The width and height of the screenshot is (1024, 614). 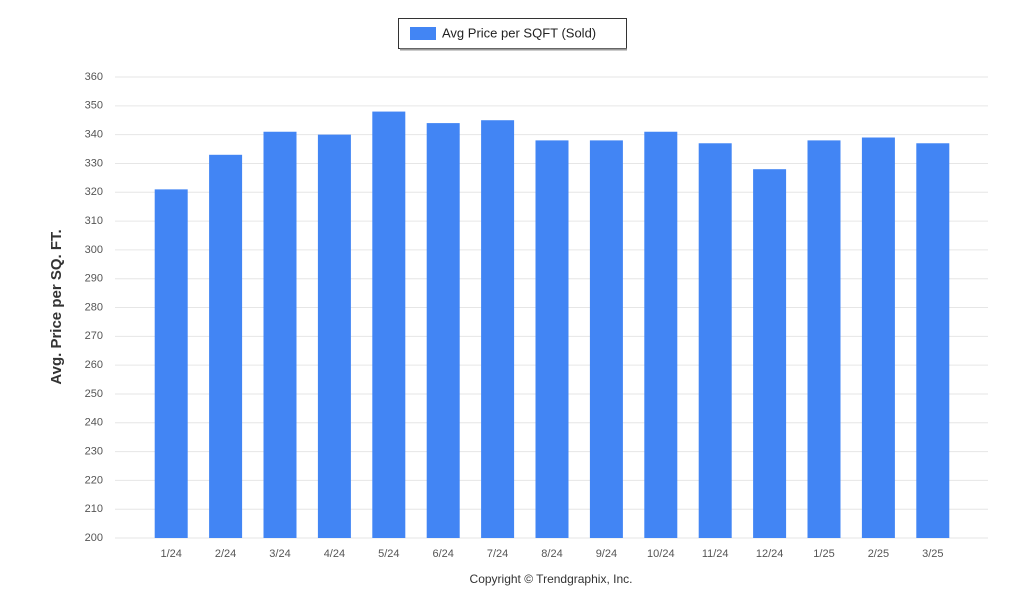 I want to click on x-tick-label: 6/24, so click(x=442, y=554).